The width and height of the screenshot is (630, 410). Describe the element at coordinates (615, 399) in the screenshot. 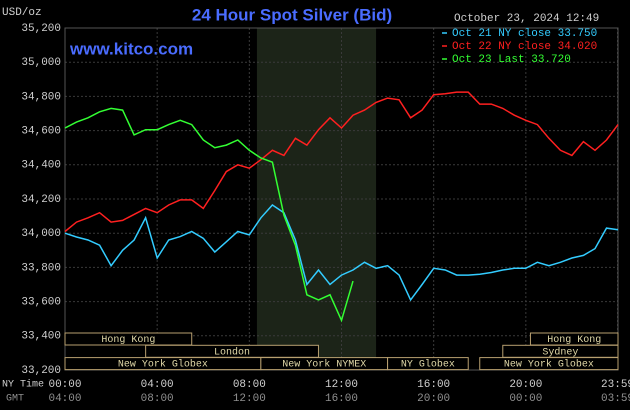

I see `x2-tick-label: 03:59` at that location.